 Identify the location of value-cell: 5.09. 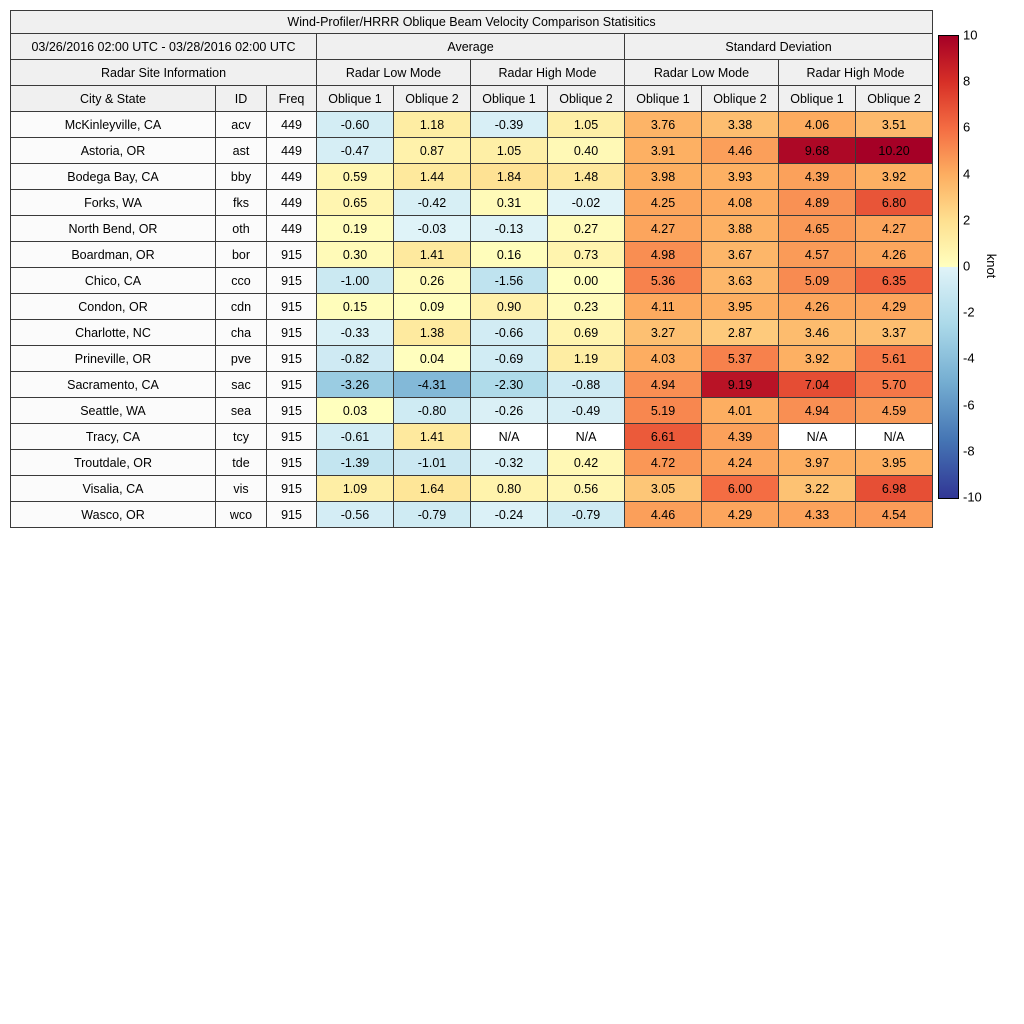
(817, 280).